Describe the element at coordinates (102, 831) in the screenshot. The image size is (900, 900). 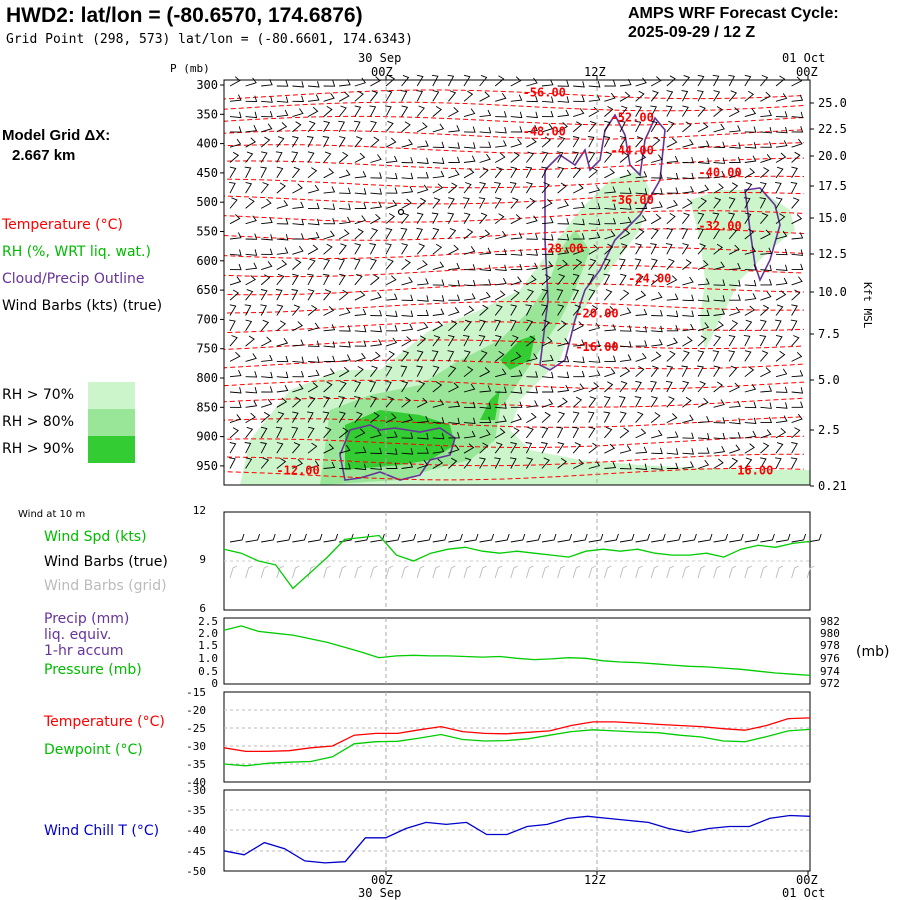
I see `legend-windchill: Wind Chill T (°C)` at that location.